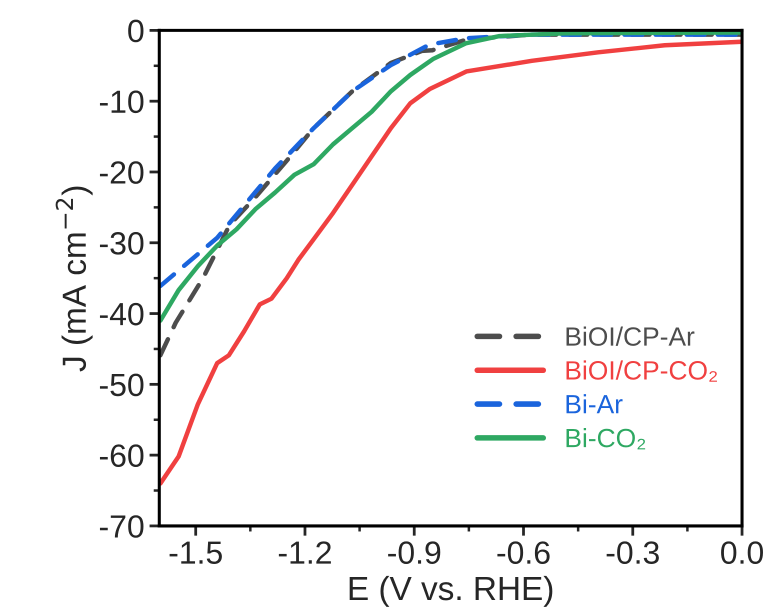 The height and width of the screenshot is (608, 777). Describe the element at coordinates (122, 172) in the screenshot. I see `y-tick-label: -20` at that location.